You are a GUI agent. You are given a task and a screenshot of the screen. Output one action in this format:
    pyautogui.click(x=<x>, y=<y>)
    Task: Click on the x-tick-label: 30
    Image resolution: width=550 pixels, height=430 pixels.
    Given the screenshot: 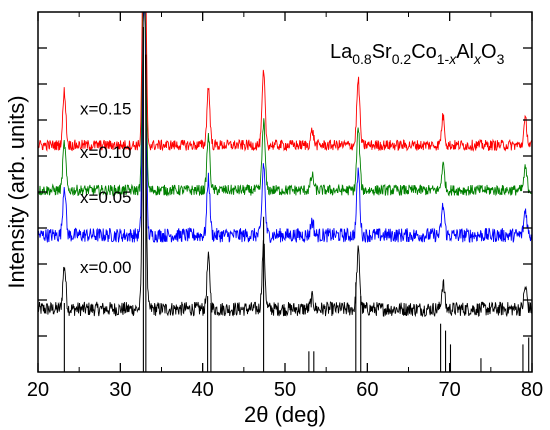 What is the action you would take?
    pyautogui.click(x=120, y=390)
    